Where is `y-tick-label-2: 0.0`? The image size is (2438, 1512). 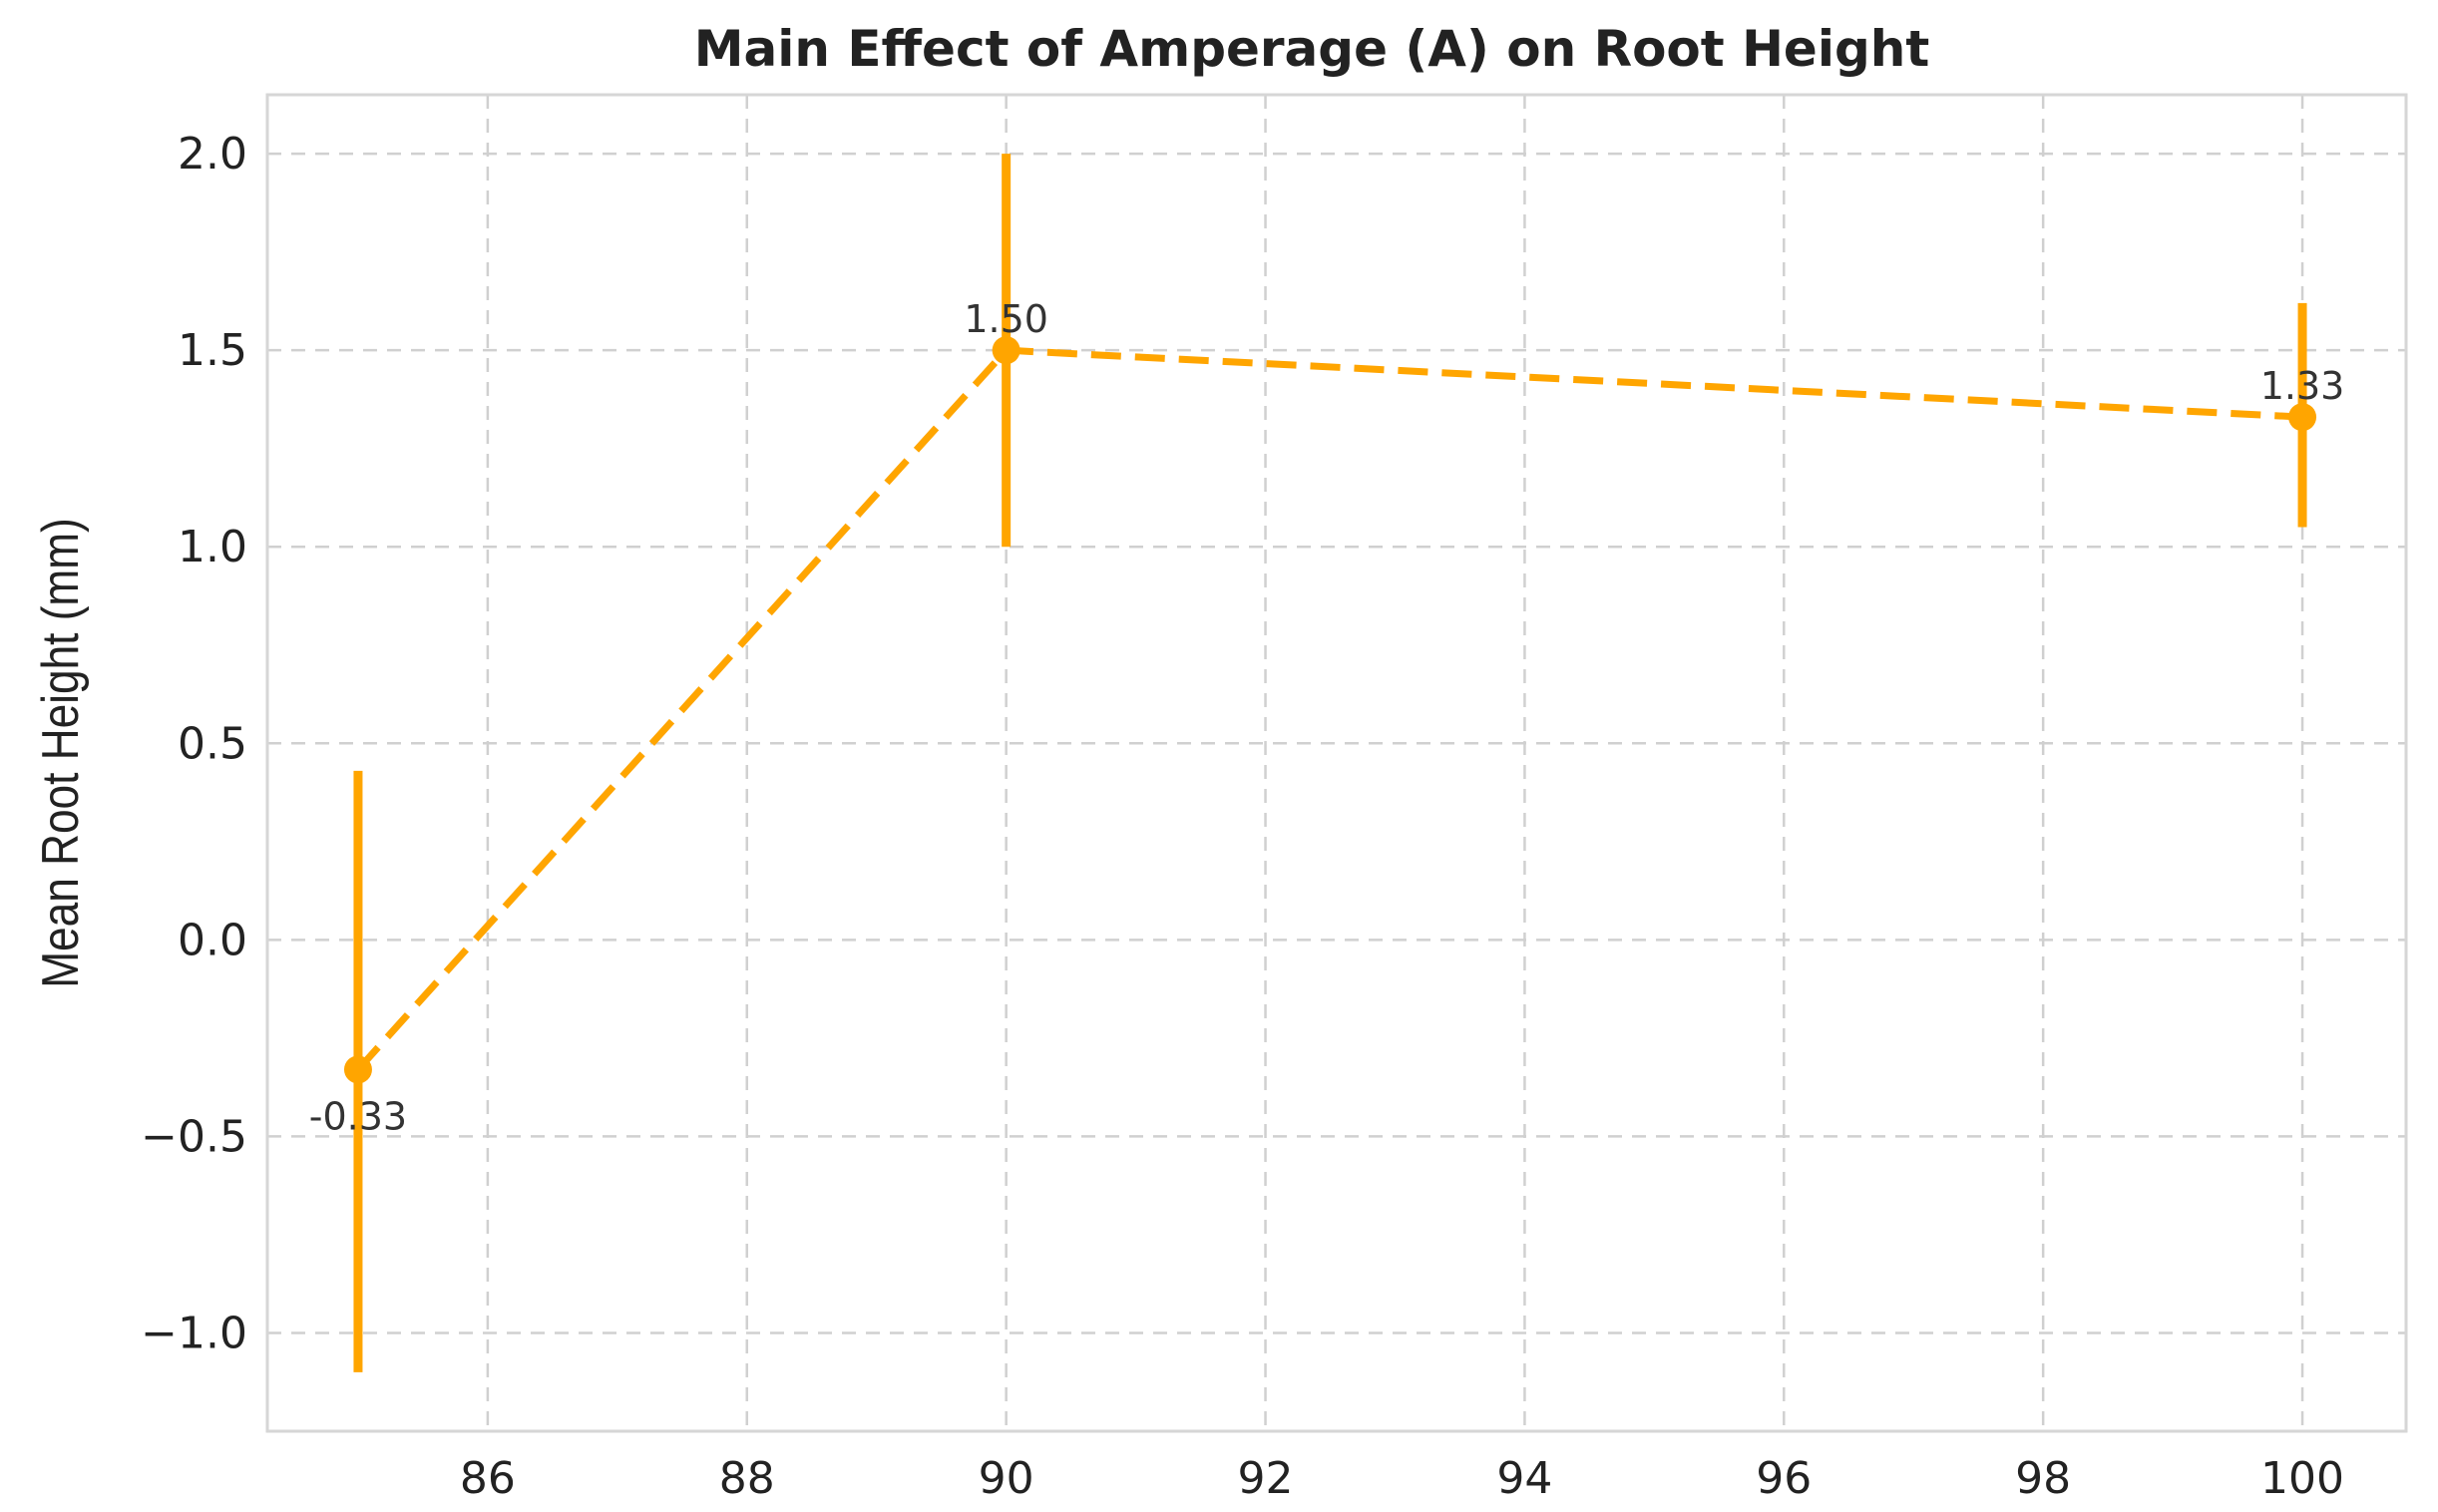 y-tick-label-2: 0.0 is located at coordinates (213, 940).